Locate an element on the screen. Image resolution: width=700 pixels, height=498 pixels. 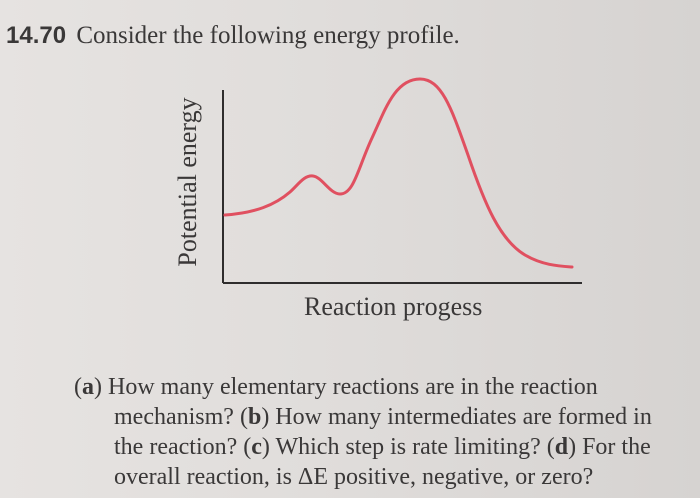
q-paren: ( is located at coordinates (78, 387).